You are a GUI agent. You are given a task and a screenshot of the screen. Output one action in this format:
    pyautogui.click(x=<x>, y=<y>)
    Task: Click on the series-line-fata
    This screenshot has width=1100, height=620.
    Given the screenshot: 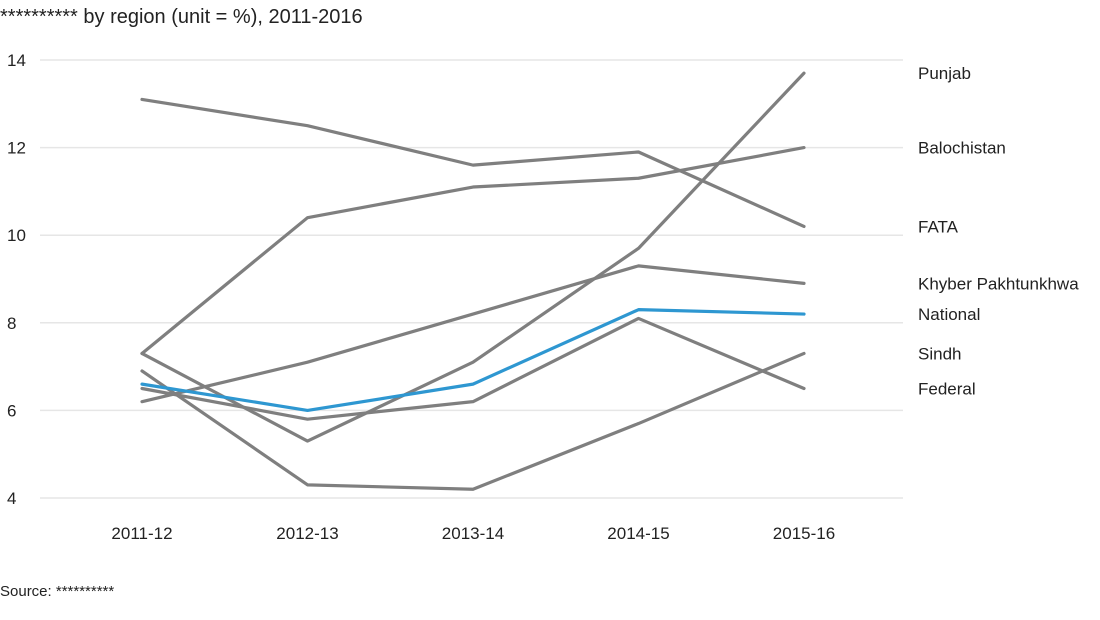 What is the action you would take?
    pyautogui.click(x=473, y=163)
    